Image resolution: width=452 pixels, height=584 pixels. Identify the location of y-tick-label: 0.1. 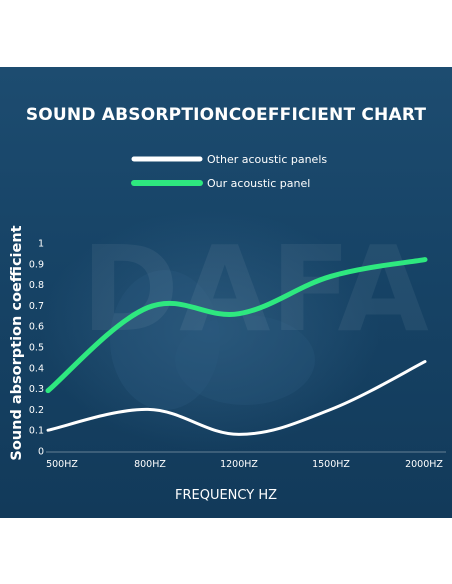
(36, 431).